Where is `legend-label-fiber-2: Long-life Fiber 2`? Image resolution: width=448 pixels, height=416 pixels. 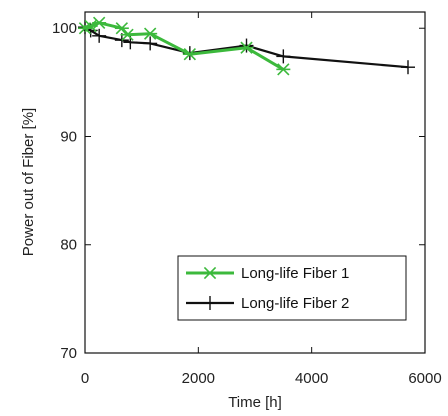 legend-label-fiber-2: Long-life Fiber 2 is located at coordinates (295, 303).